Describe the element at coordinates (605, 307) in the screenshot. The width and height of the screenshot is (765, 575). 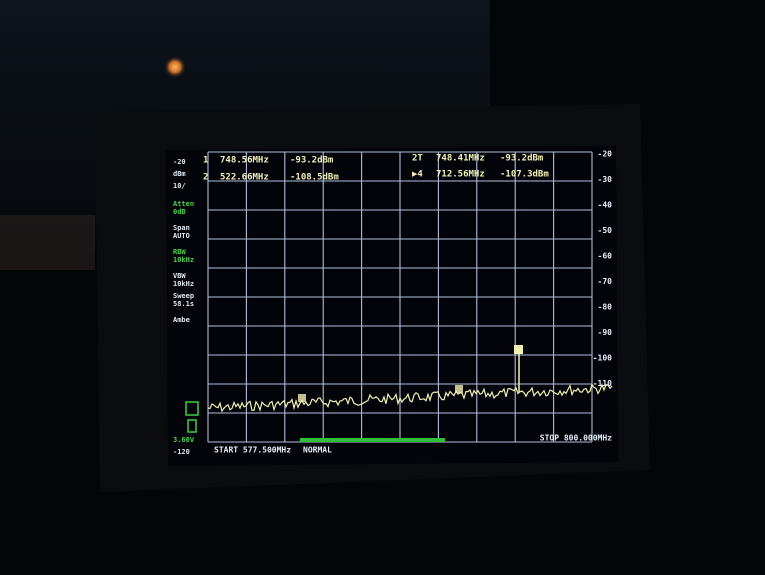
I see `scale-label: -80` at that location.